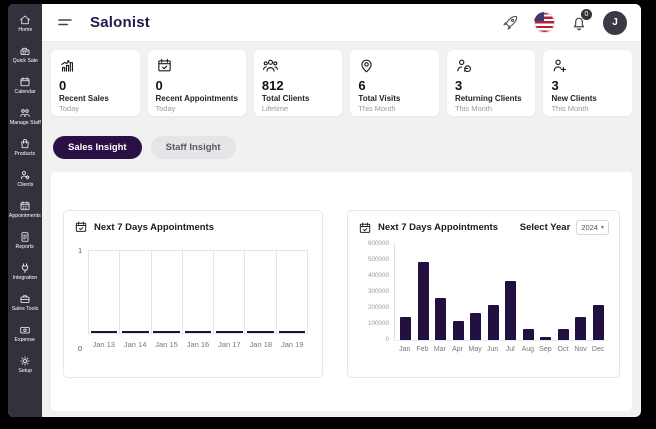 The width and height of the screenshot is (656, 429). I want to click on sidebar-item-expense: Expense, so click(25, 333).